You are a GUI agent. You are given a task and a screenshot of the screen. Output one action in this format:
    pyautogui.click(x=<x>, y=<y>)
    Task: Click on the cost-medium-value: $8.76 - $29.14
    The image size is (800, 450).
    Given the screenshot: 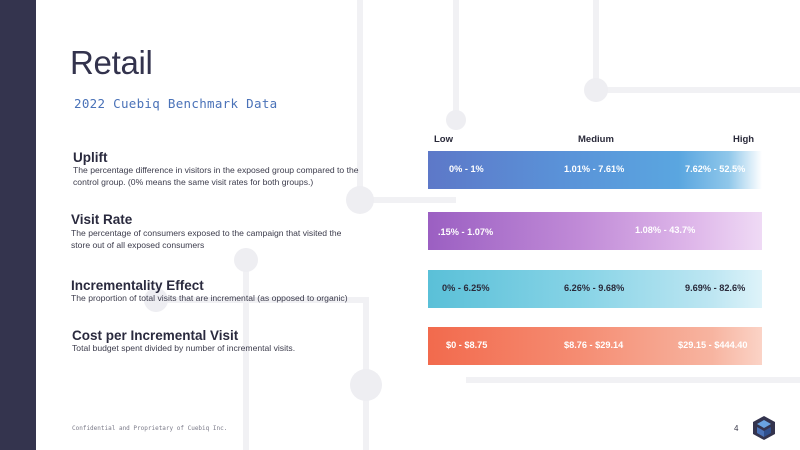 What is the action you would take?
    pyautogui.click(x=594, y=345)
    